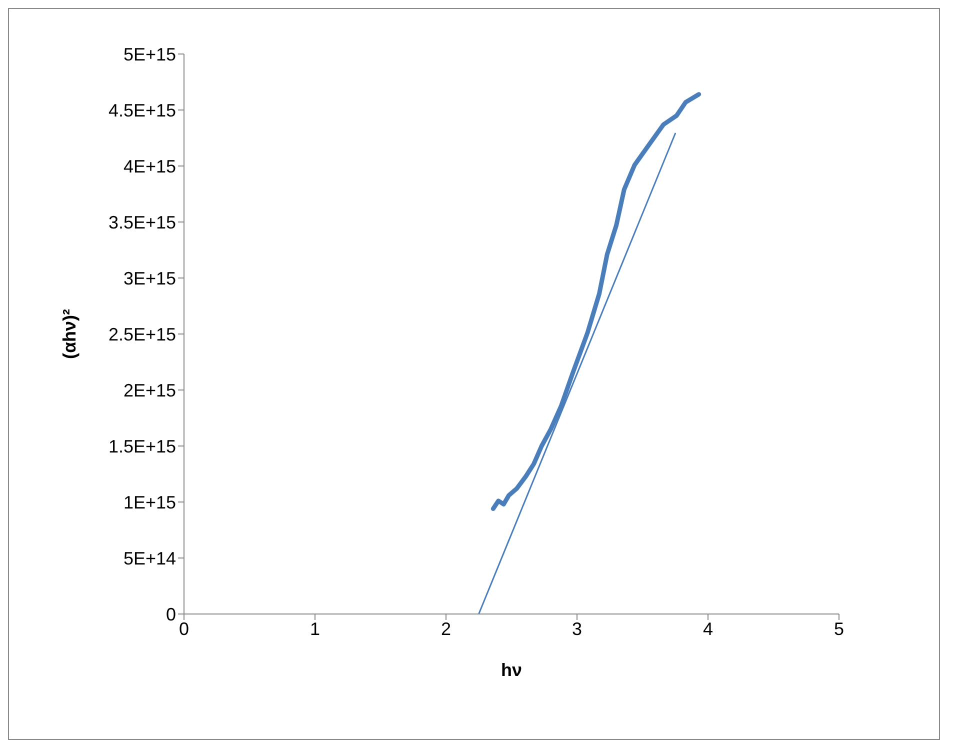 The width and height of the screenshot is (959, 743). I want to click on y-tick-label: 1.5E+15, so click(142, 446).